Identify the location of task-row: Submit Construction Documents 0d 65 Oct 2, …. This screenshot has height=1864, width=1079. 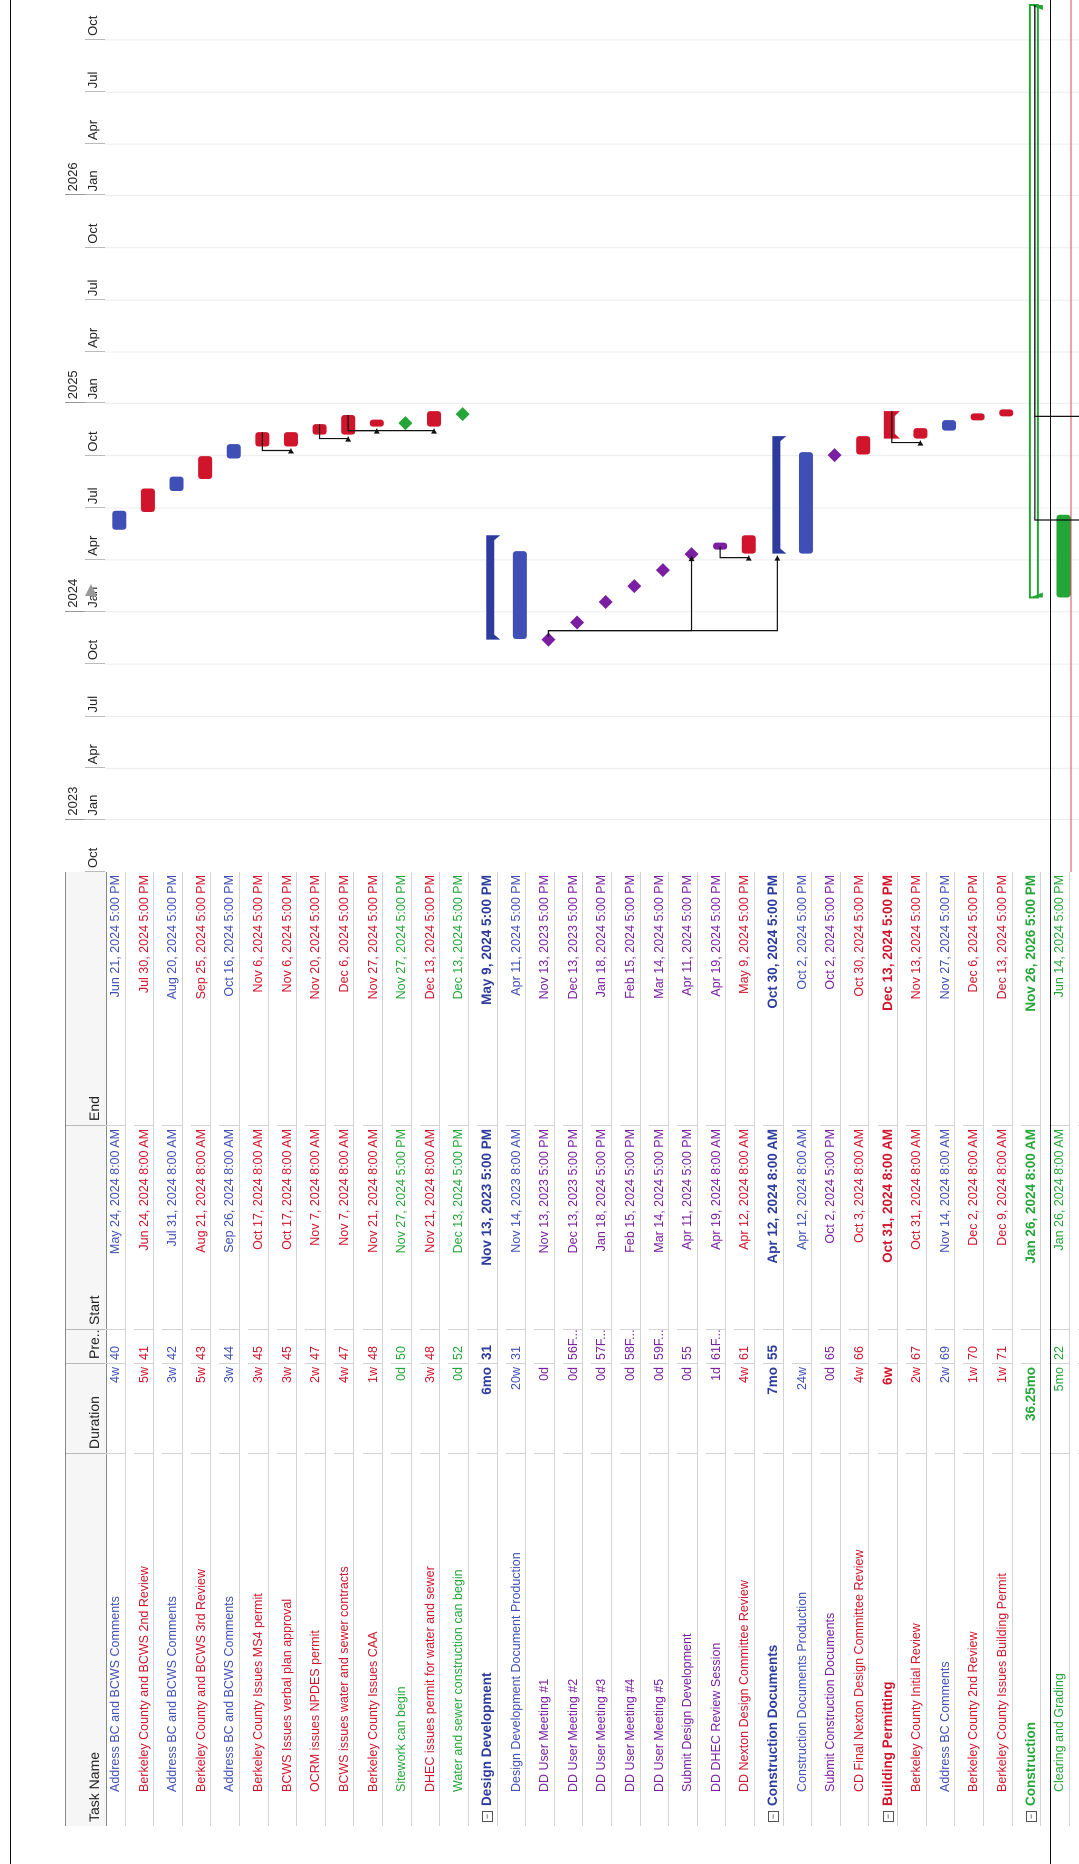
(830, 1349).